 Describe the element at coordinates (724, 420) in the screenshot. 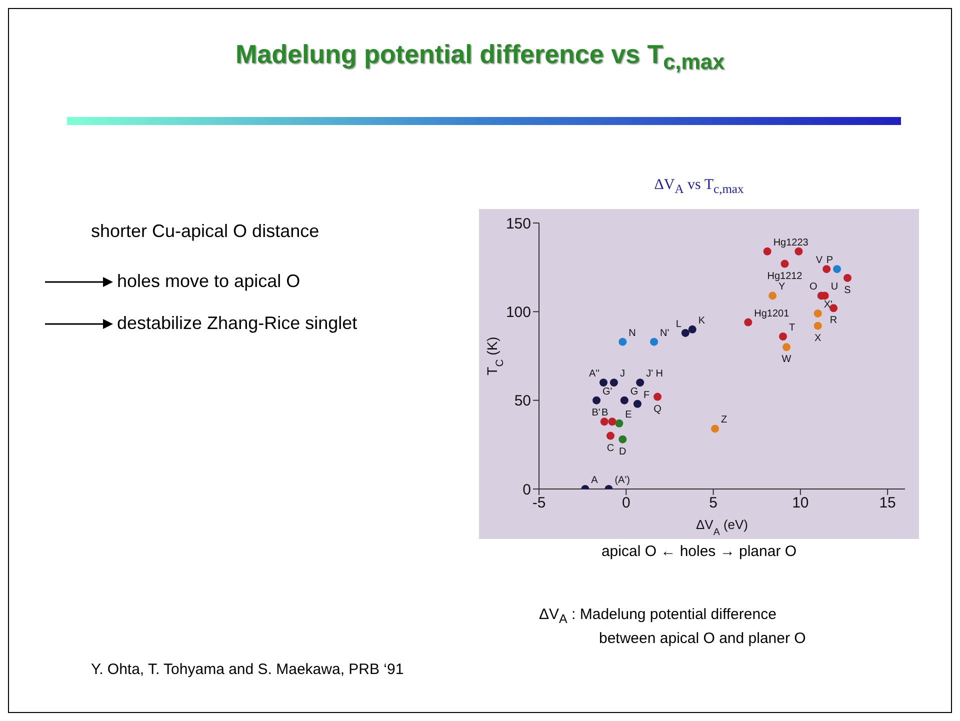

I see `data-label: Z` at that location.